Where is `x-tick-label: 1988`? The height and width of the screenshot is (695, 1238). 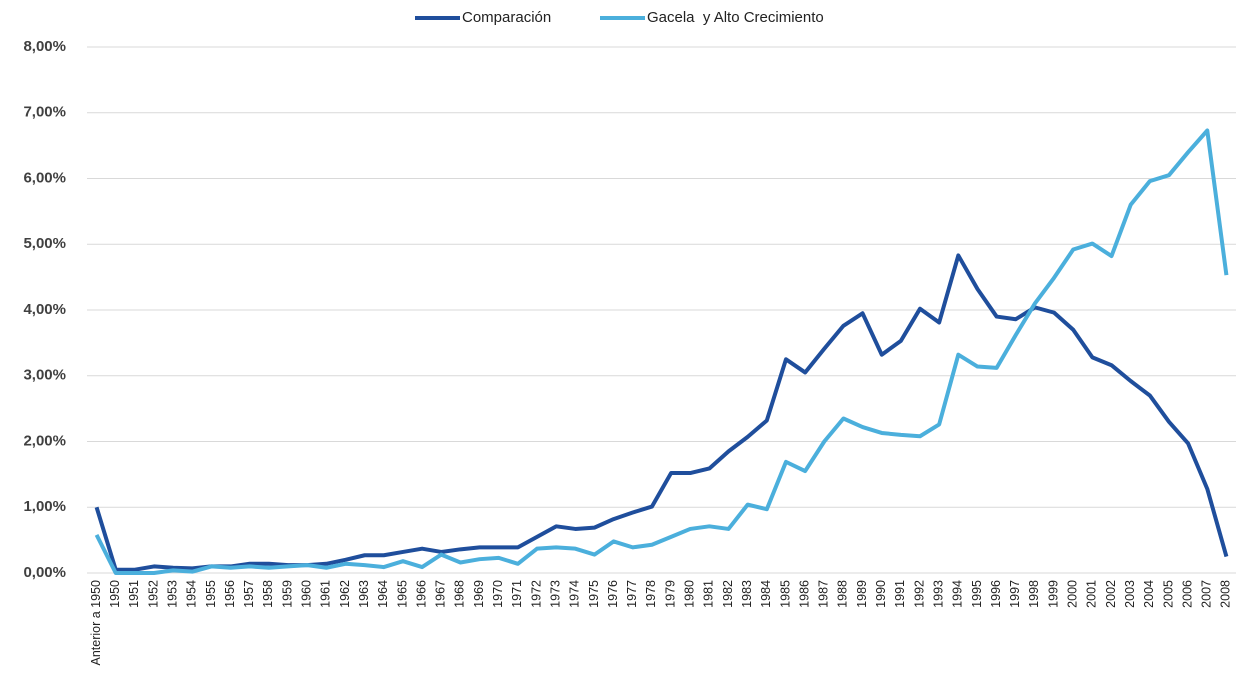 x-tick-label: 1988 is located at coordinates (843, 594).